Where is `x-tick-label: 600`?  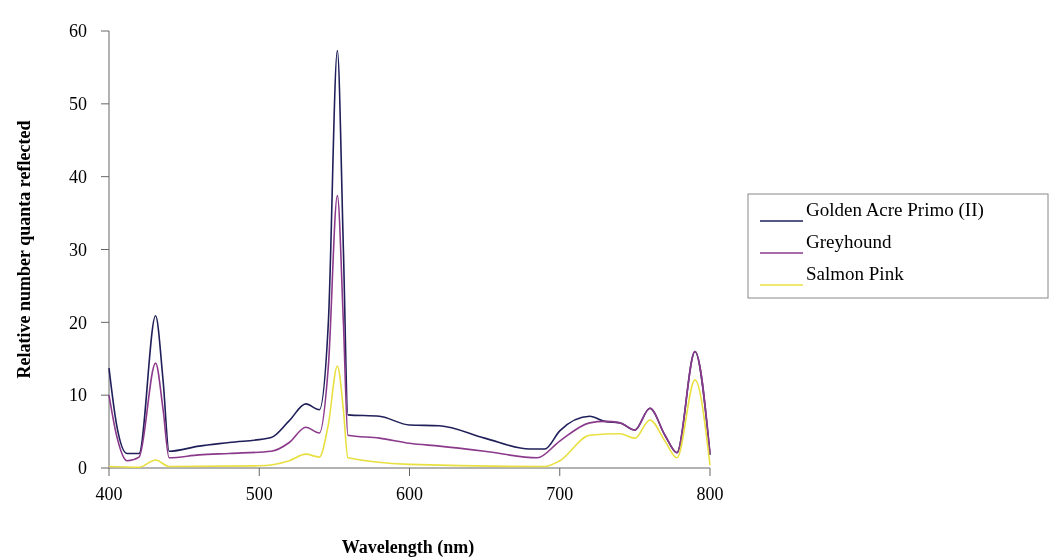
x-tick-label: 600 is located at coordinates (409, 494).